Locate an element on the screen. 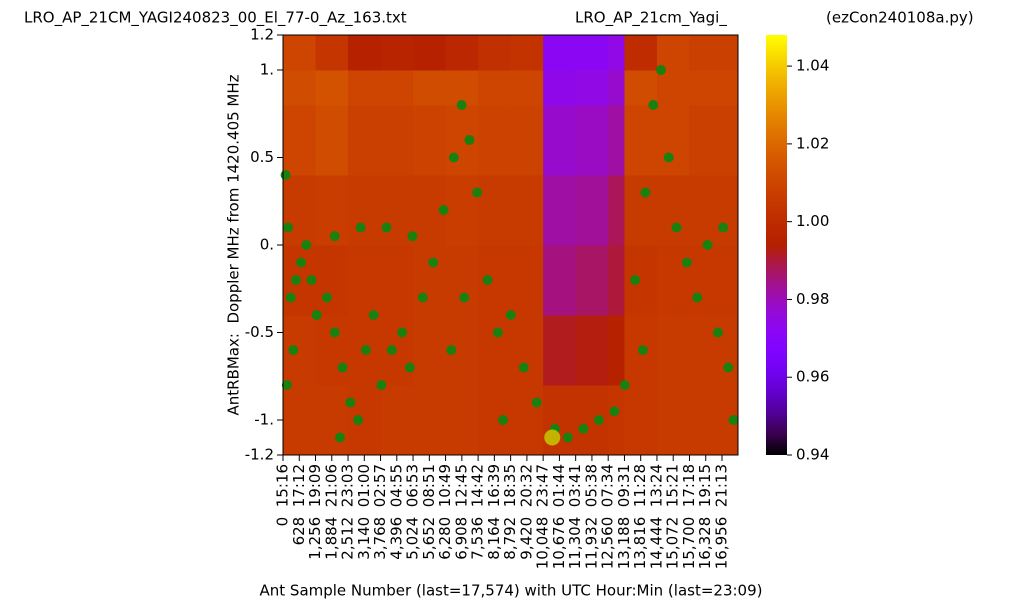 Image resolution: width=1024 pixels, height=616 pixels. x-tick-label: 6,908 12:45 is located at coordinates (461, 512).